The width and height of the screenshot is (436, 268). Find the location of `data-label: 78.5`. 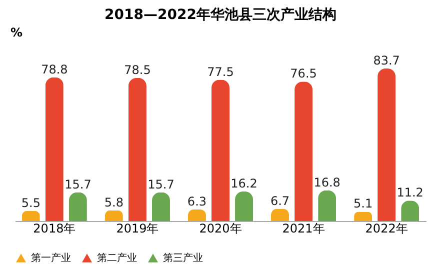

data-label: 78.5 is located at coordinates (137, 69).